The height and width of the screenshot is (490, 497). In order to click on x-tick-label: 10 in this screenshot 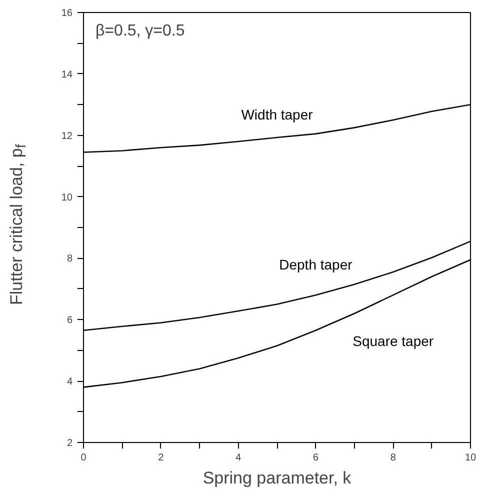, I will do `click(470, 458)`.